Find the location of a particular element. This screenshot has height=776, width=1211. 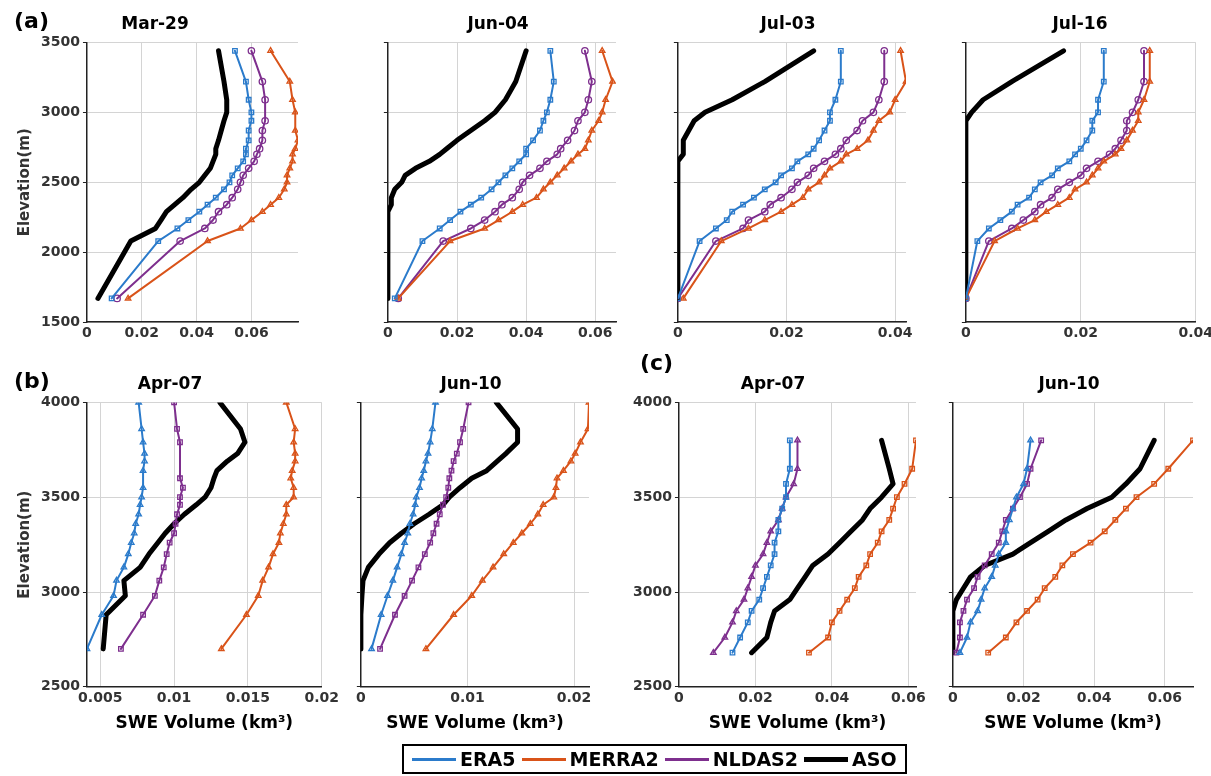

chart-title: Jun-10 is located at coordinates (1068, 382).